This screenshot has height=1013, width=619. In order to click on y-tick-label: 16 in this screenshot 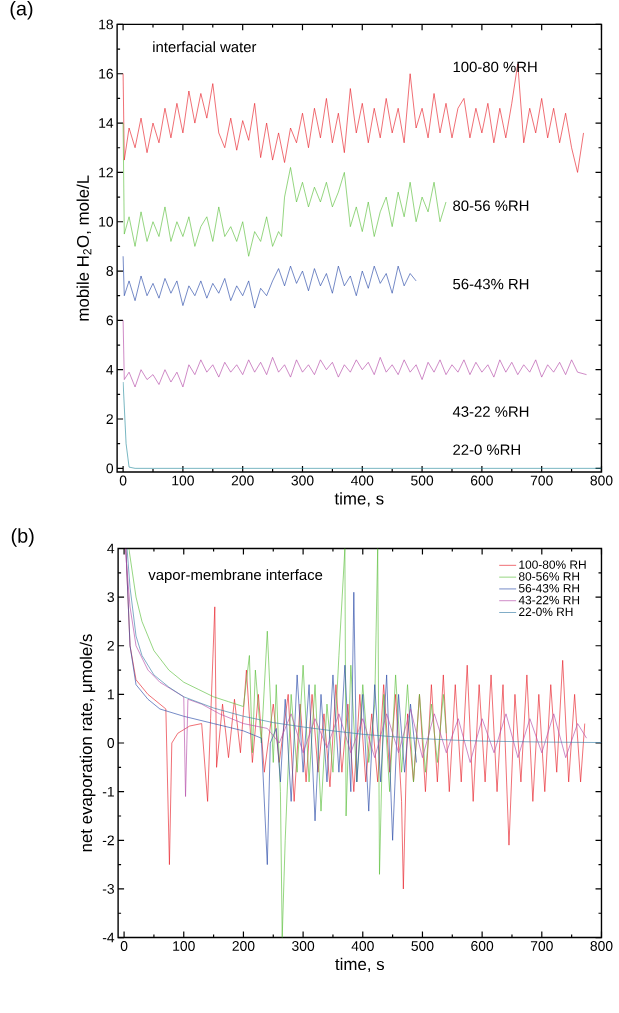, I will do `click(106, 73)`.